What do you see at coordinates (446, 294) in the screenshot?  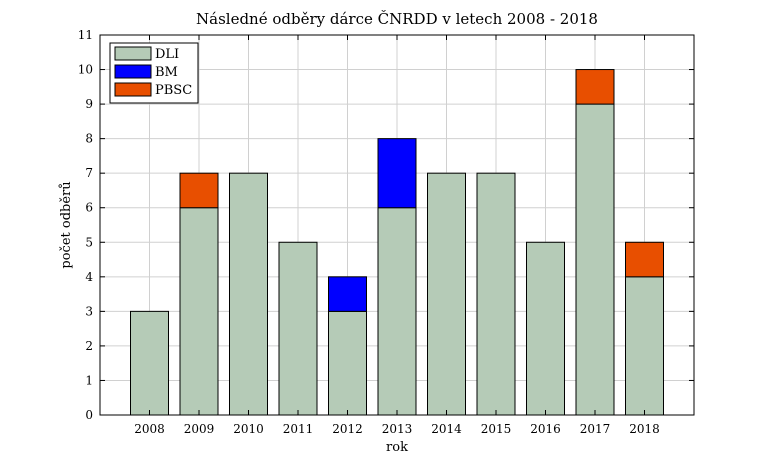 I see `bar-dli-2014` at bounding box center [446, 294].